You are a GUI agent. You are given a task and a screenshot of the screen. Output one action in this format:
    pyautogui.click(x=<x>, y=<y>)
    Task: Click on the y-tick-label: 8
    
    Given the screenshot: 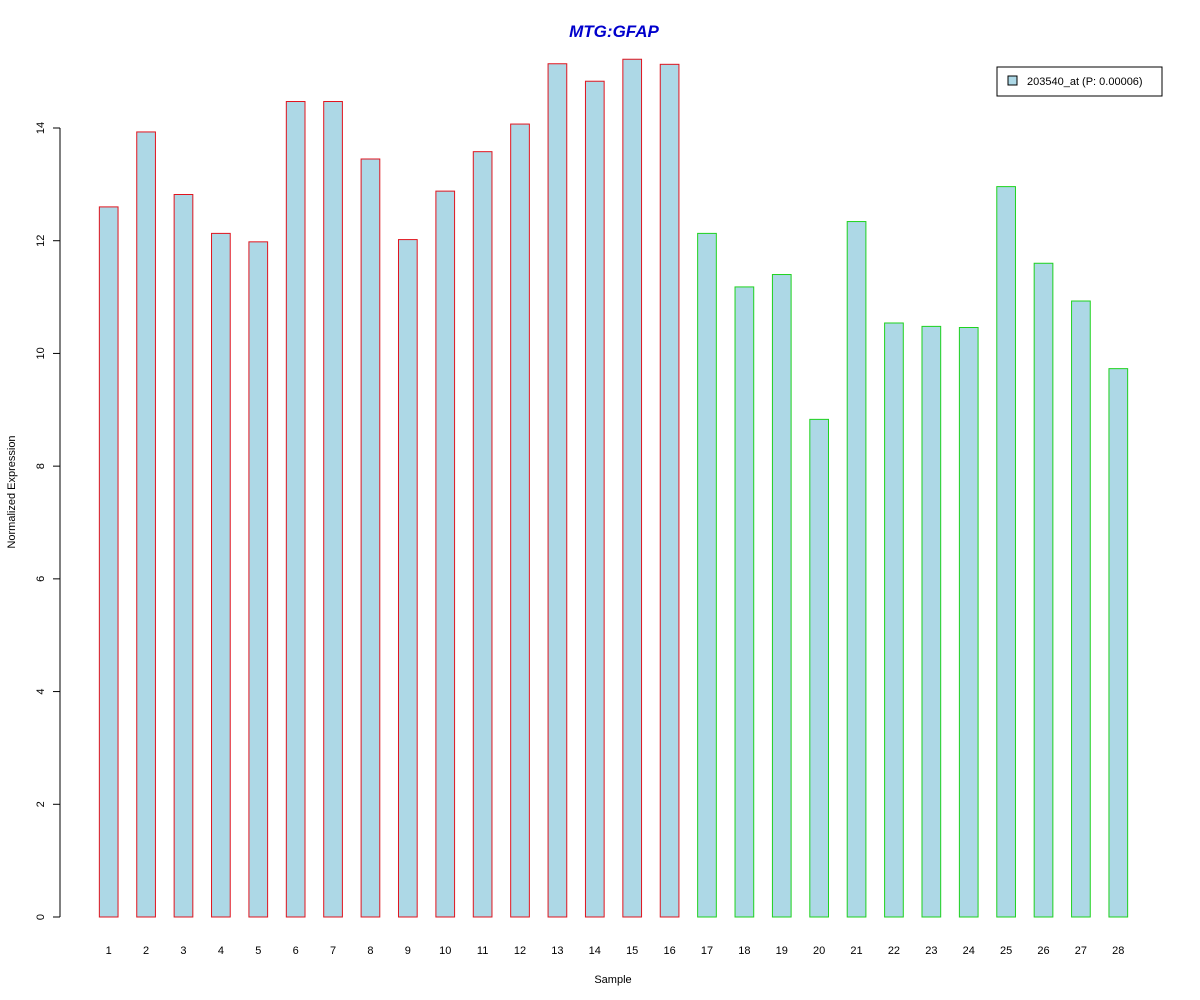 What is the action you would take?
    pyautogui.click(x=41, y=466)
    